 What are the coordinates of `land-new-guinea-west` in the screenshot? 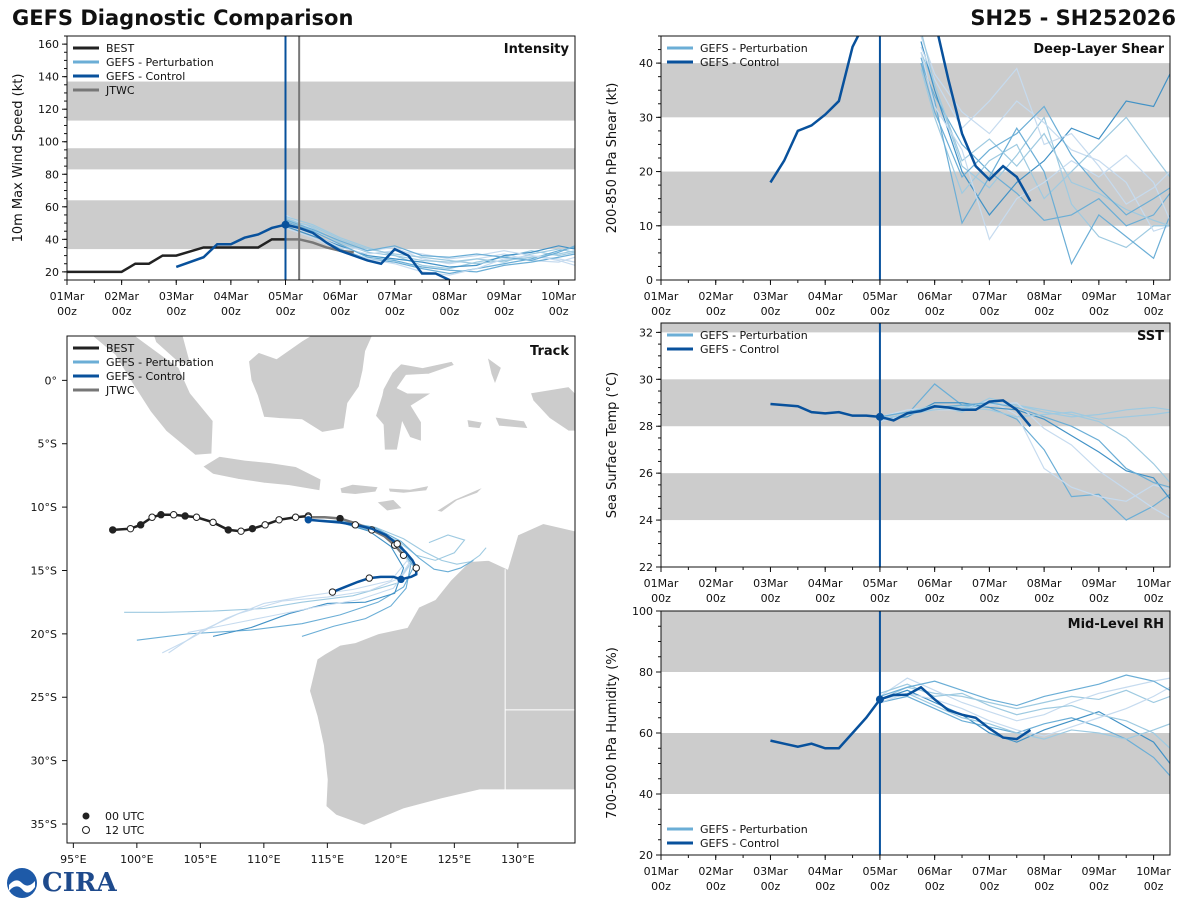 It's located at (552, 409).